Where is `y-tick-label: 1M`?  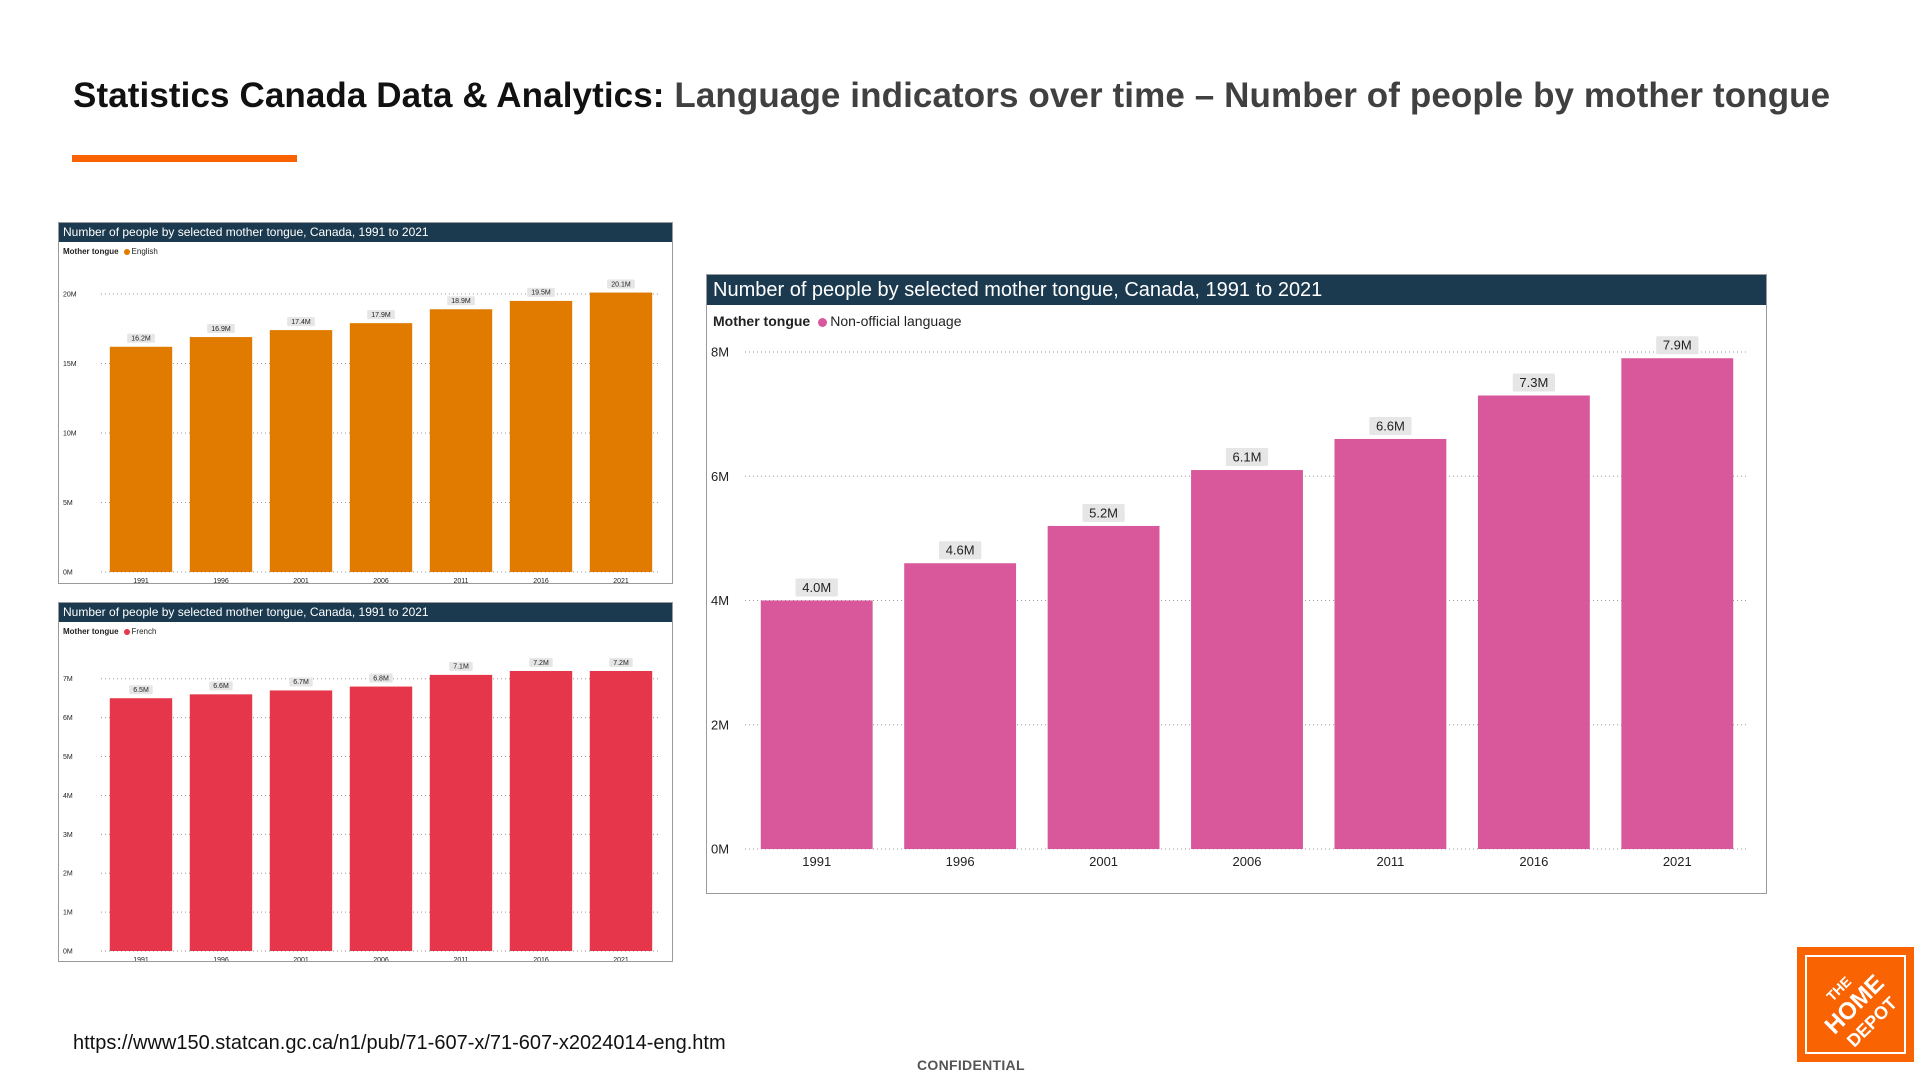
y-tick-label: 1M is located at coordinates (68, 913).